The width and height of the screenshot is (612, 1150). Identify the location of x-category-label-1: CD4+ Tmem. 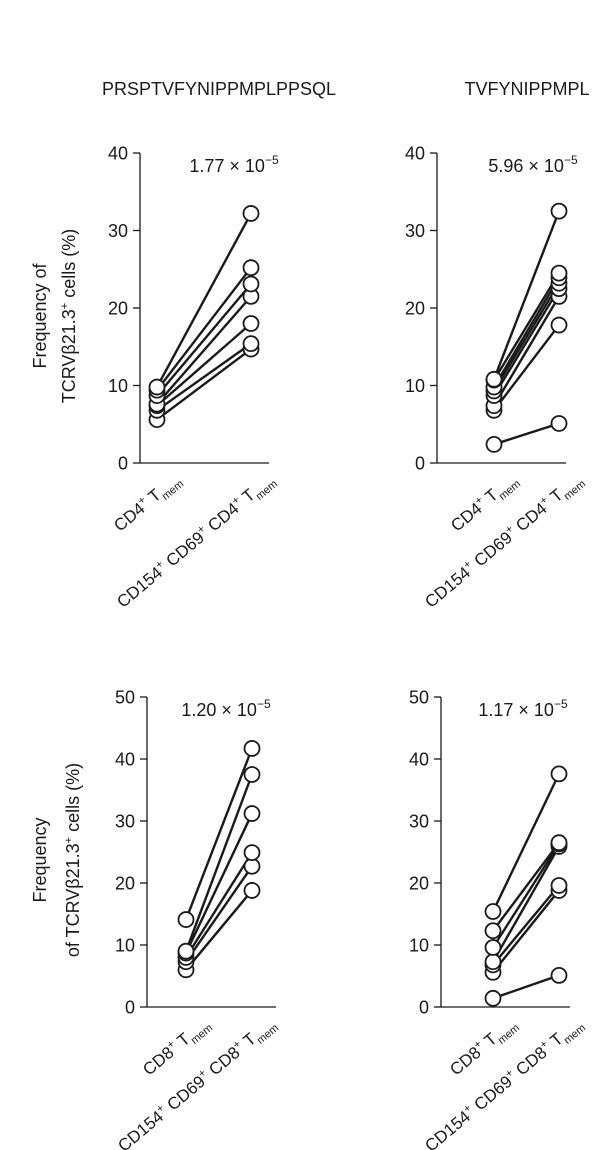
(148, 504).